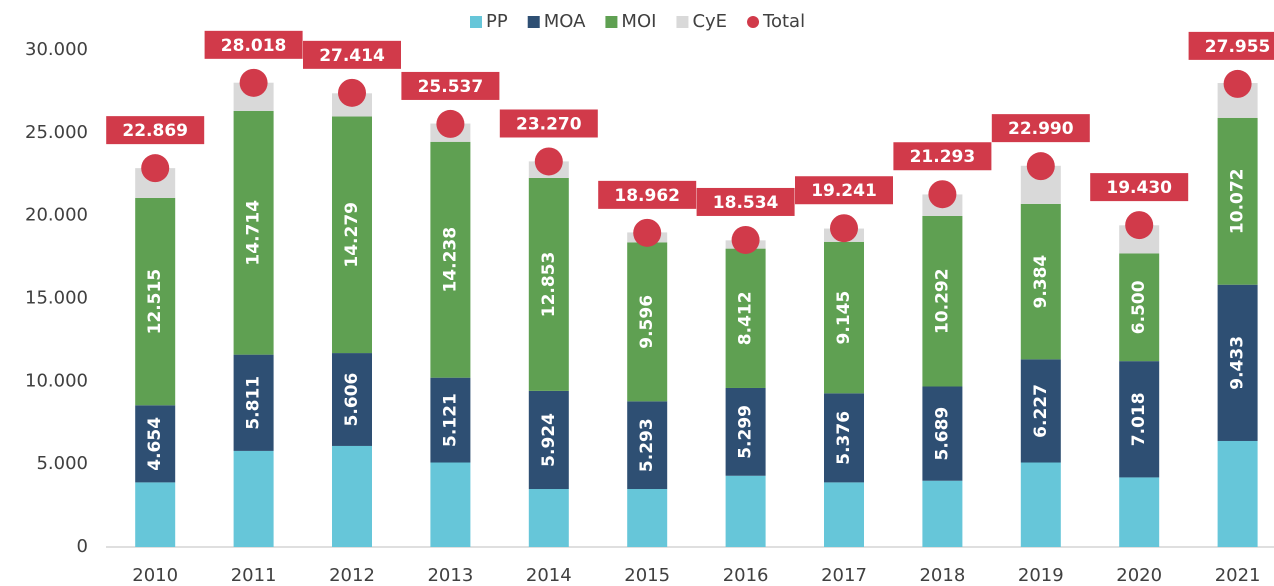 The image size is (1274, 586). I want to click on bar-label: 5.924, so click(549, 440).